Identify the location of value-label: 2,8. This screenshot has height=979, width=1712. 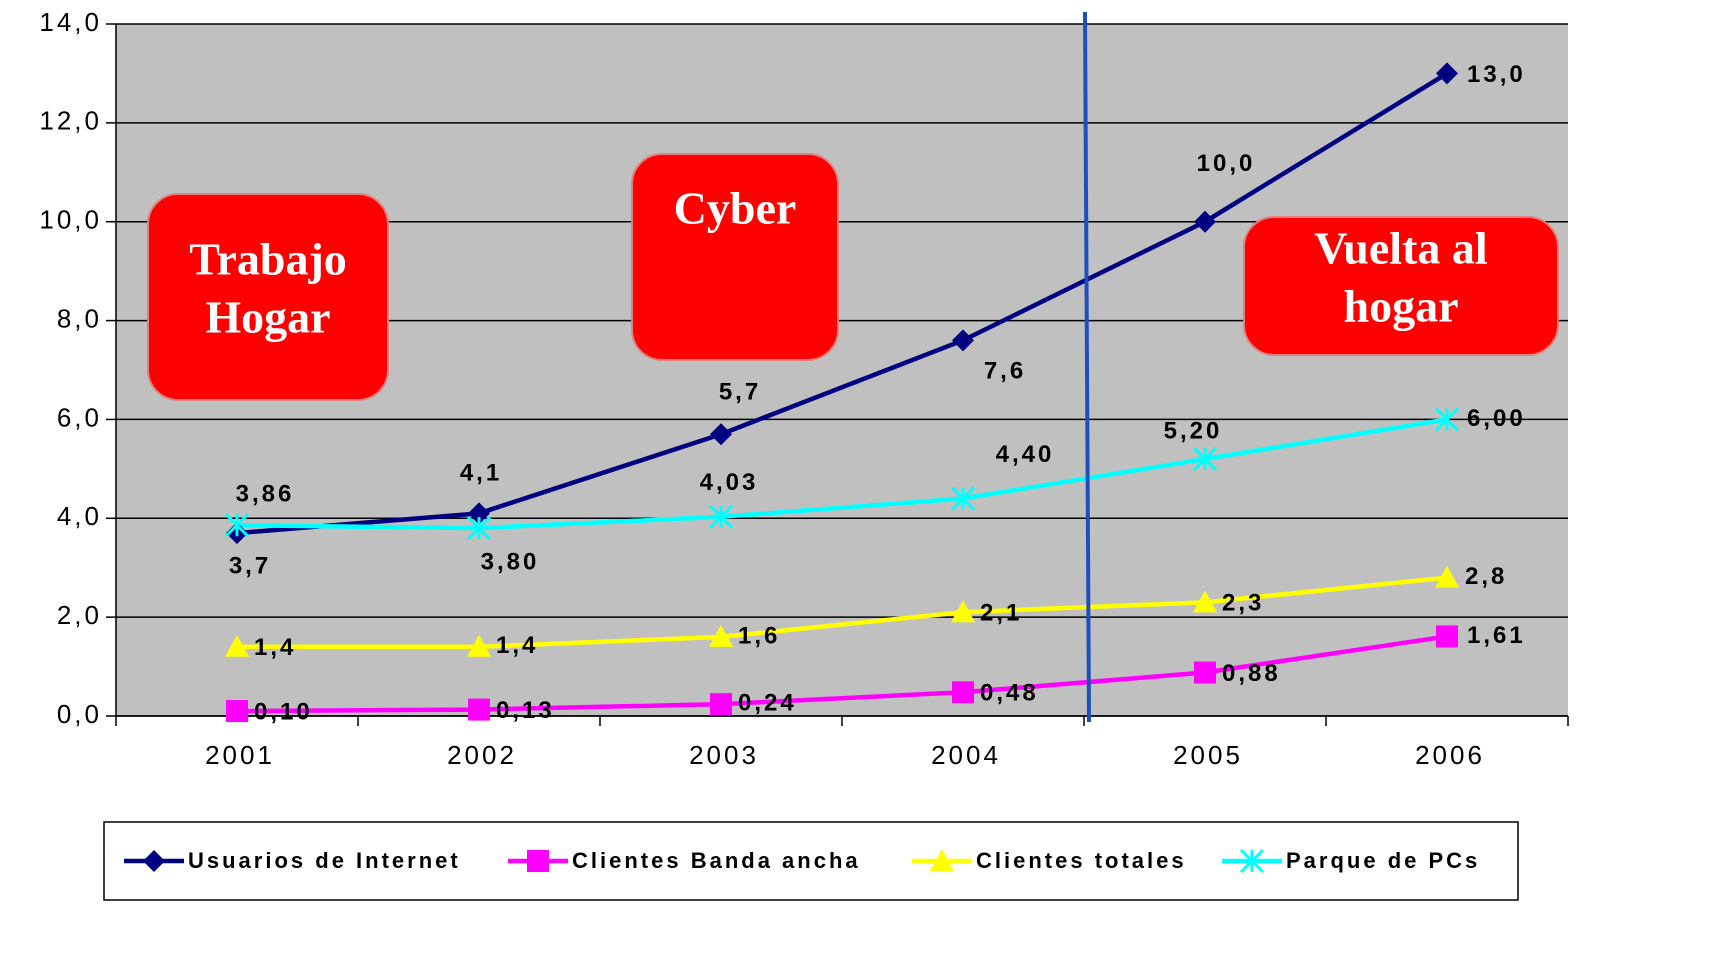
(1486, 576).